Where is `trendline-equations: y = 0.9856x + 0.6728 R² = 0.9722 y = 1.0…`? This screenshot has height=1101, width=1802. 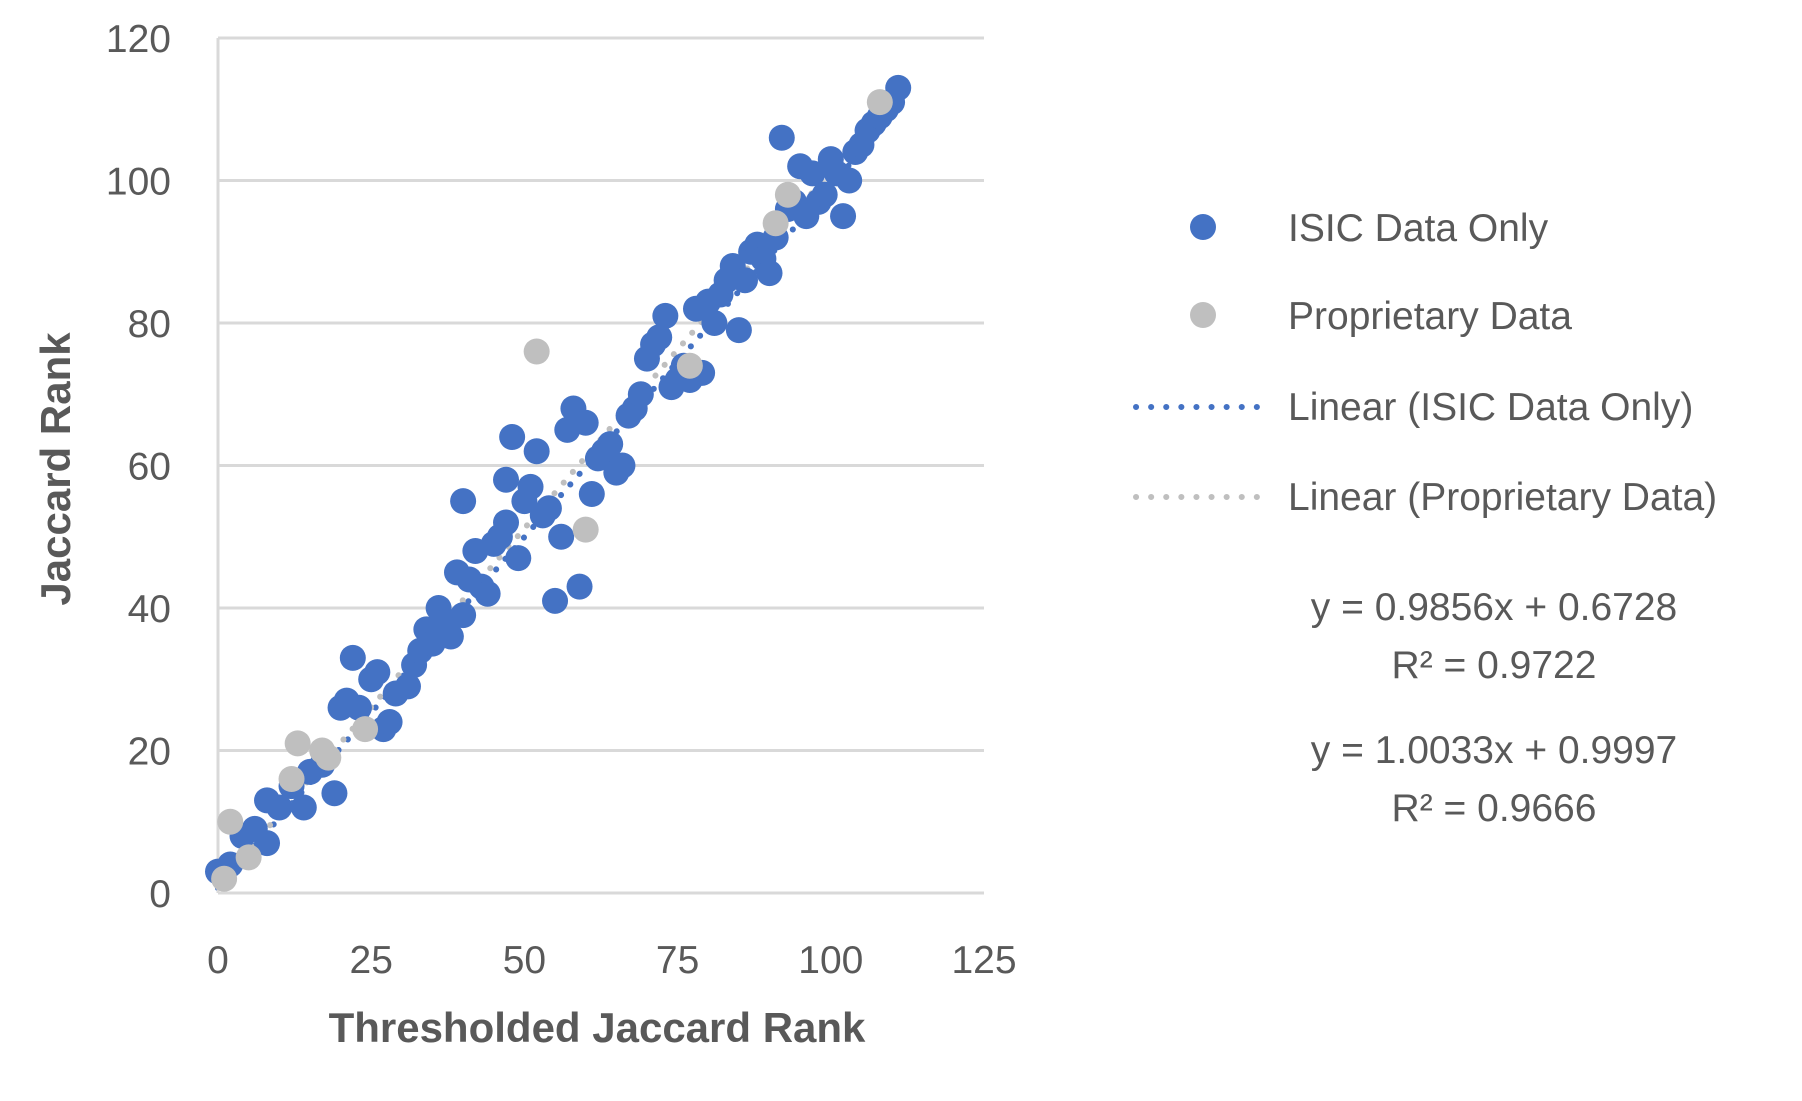 trendline-equations: y = 0.9856x + 0.6728 R² = 0.9722 y = 1.0… is located at coordinates (1494, 708).